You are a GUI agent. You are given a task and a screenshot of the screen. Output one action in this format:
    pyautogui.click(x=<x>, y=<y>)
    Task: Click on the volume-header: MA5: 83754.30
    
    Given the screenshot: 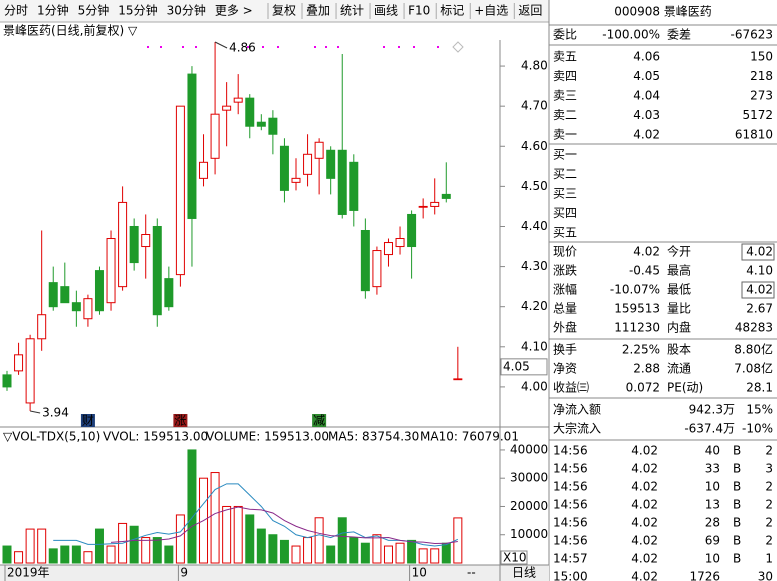 What is the action you would take?
    pyautogui.click(x=373, y=437)
    